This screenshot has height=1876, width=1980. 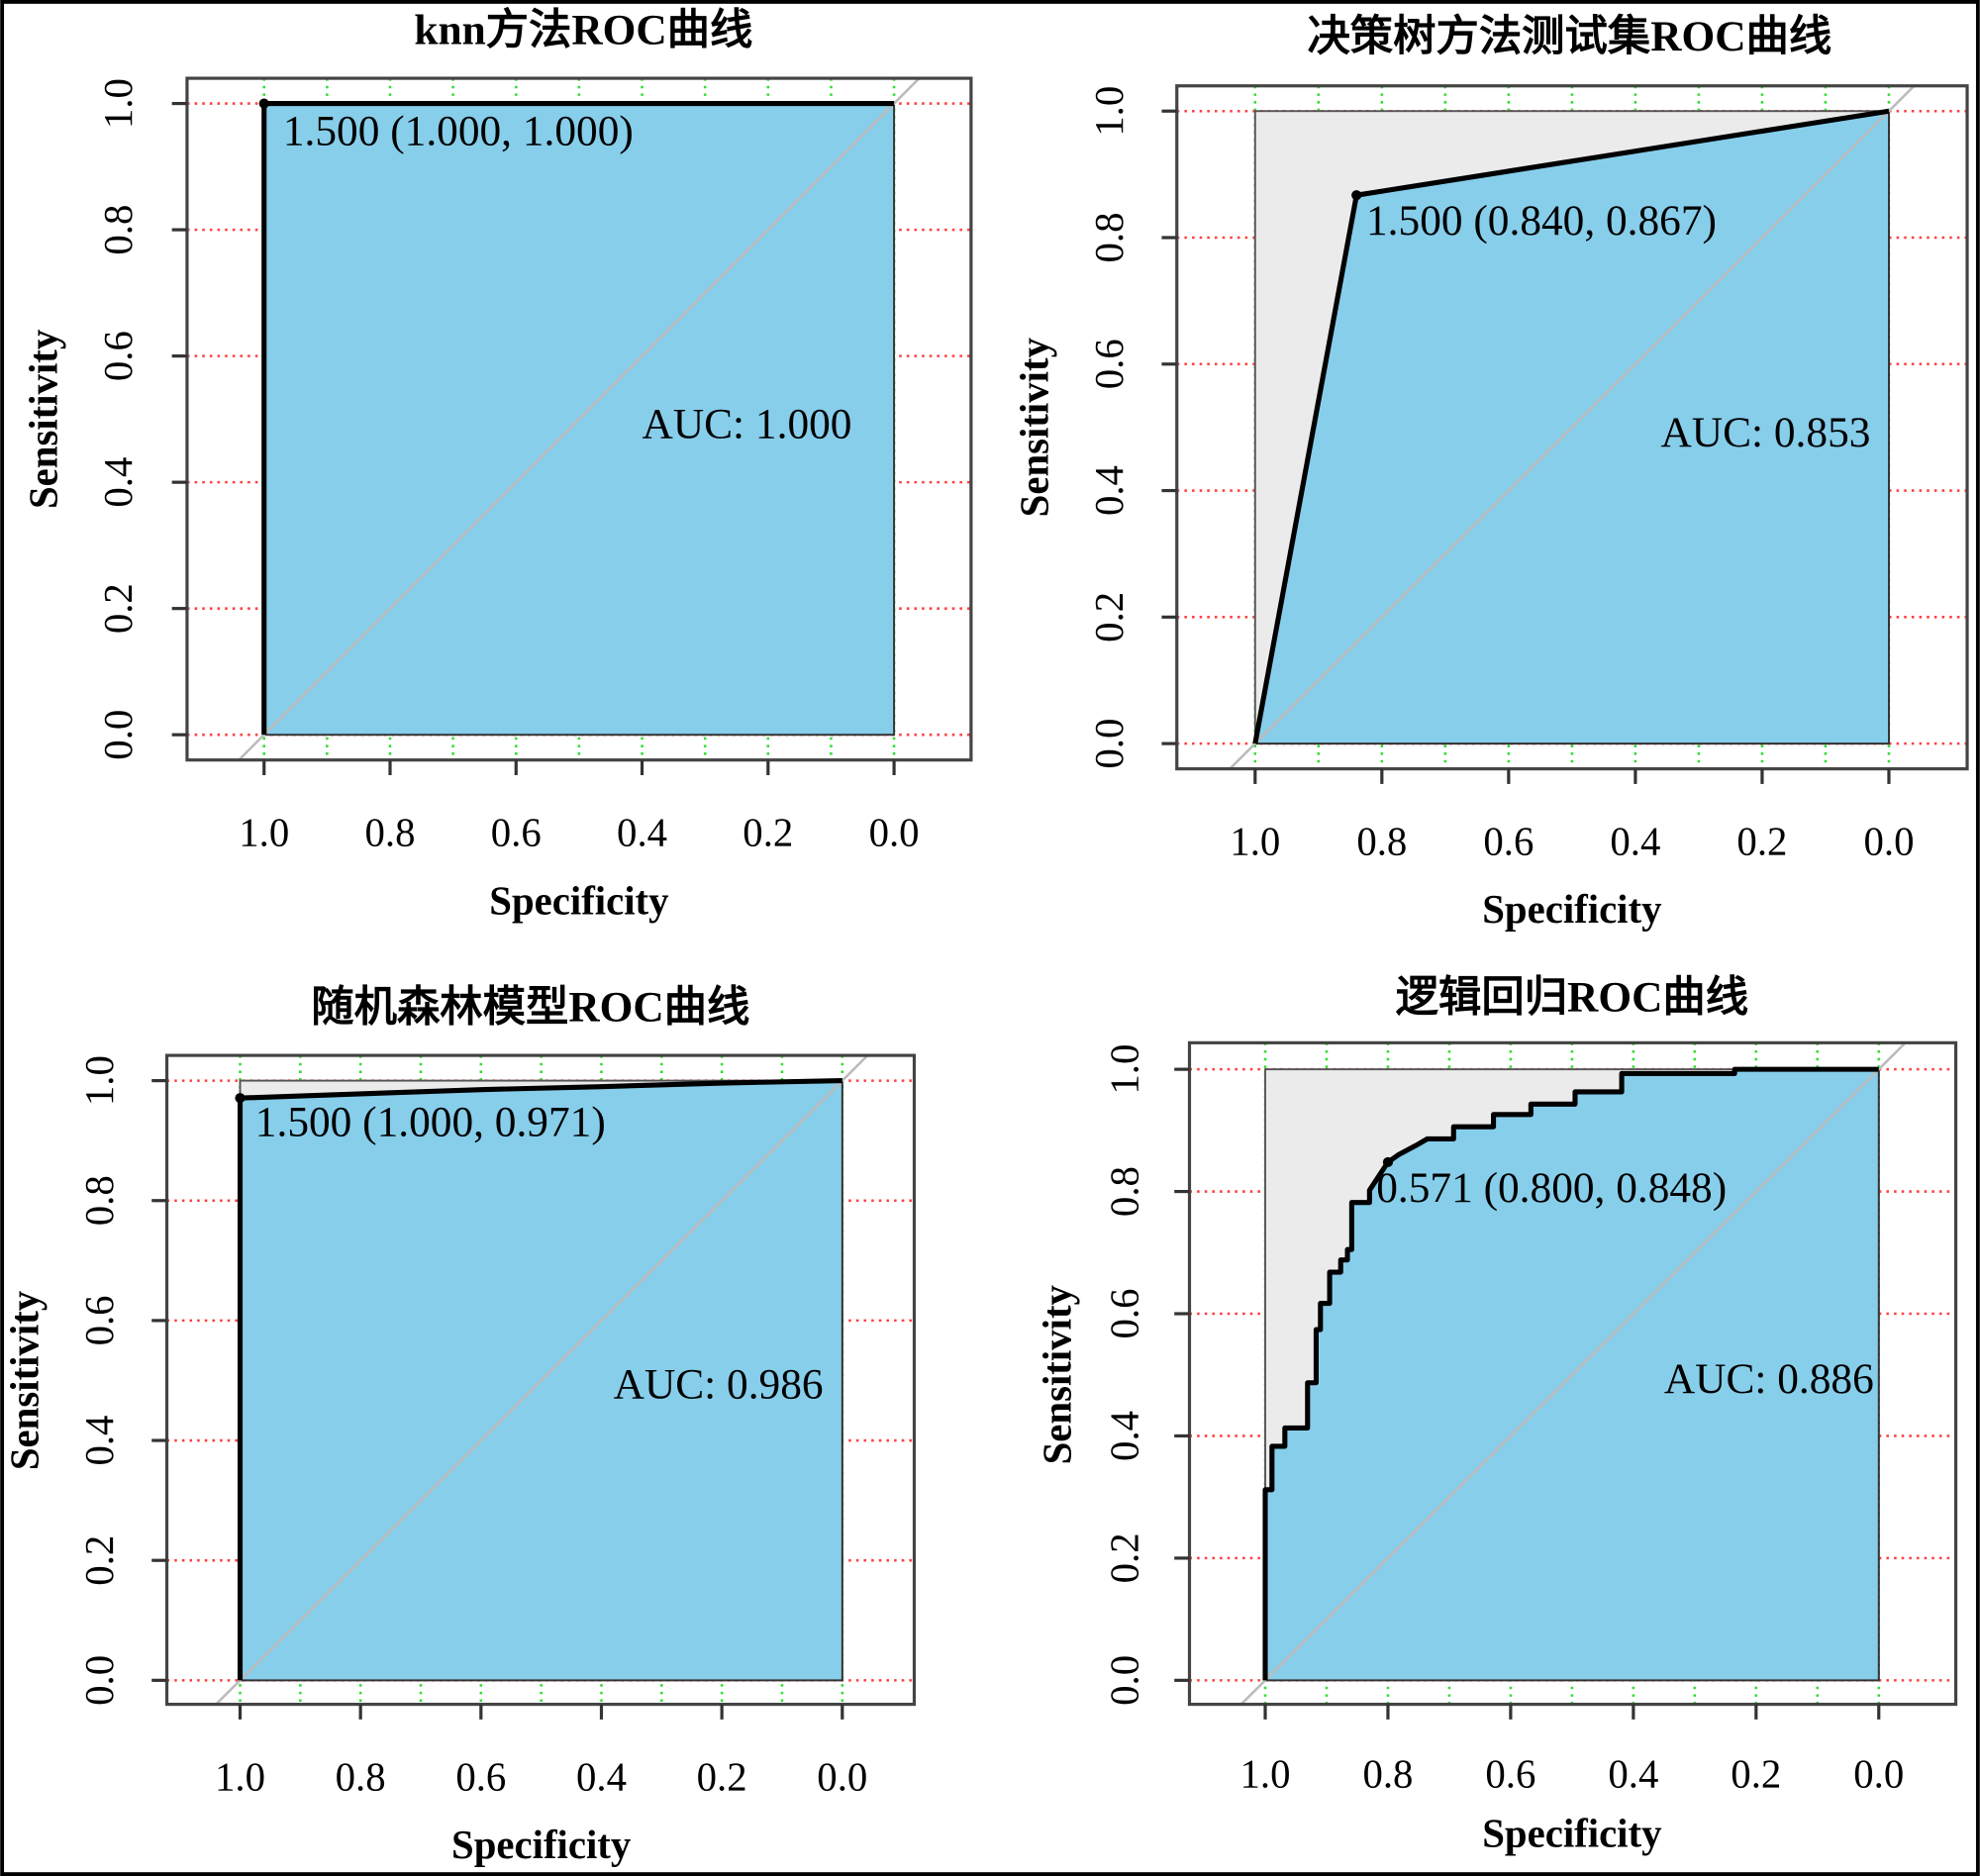 I want to click on chart-title: 逻辑回归ROC曲线, so click(x=1572, y=997).